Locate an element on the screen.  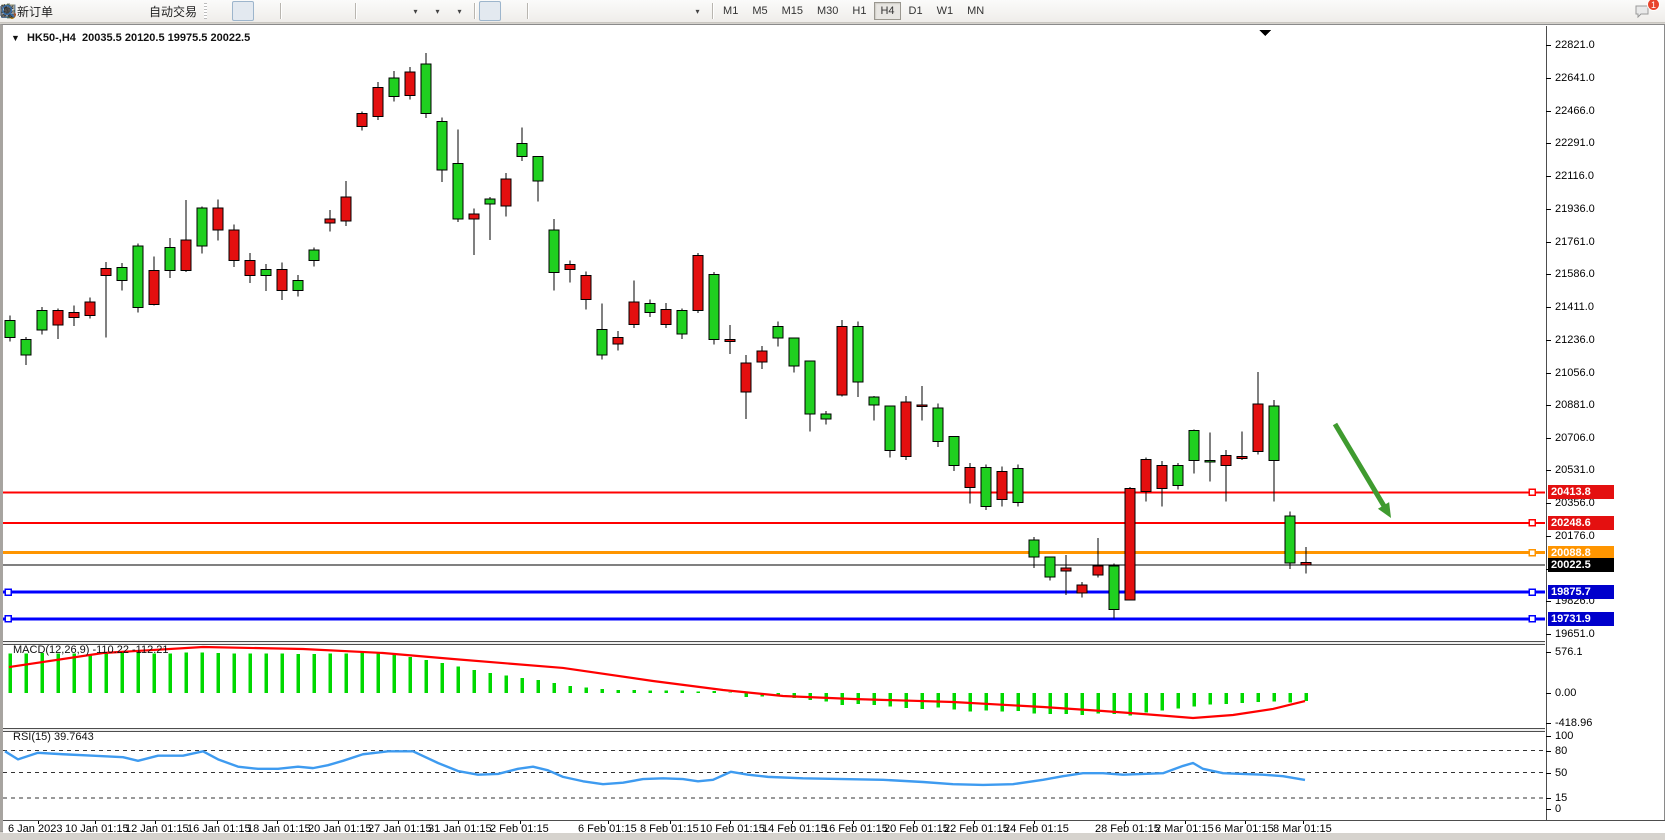
timeframe-h4-button: H4 is located at coordinates (887, 11).